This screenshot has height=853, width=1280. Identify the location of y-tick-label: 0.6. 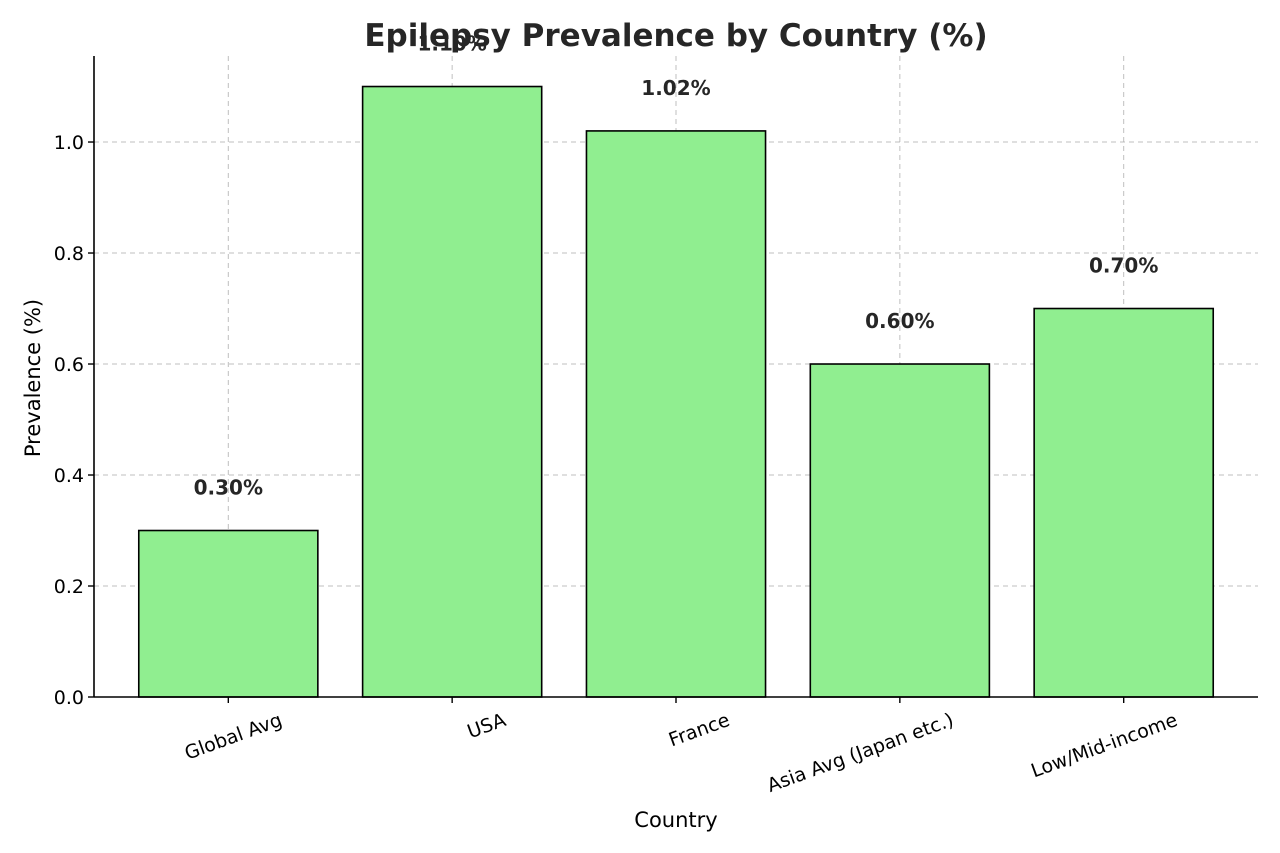
(69, 365).